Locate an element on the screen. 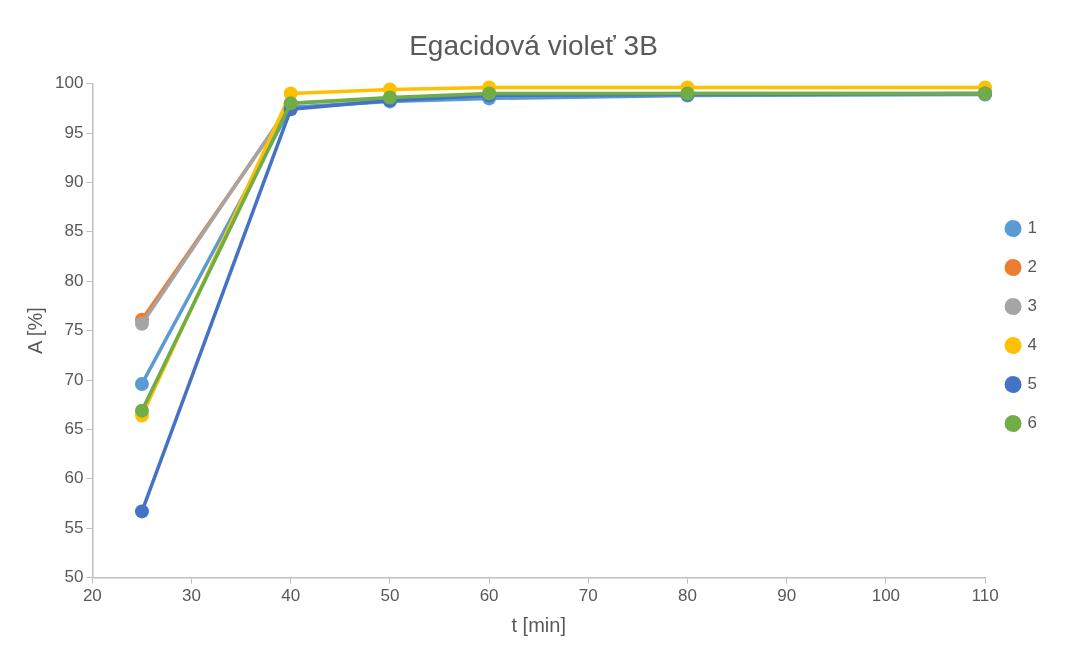 Image resolution: width=1087 pixels, height=652 pixels. y-tick-label: 70 is located at coordinates (74, 379).